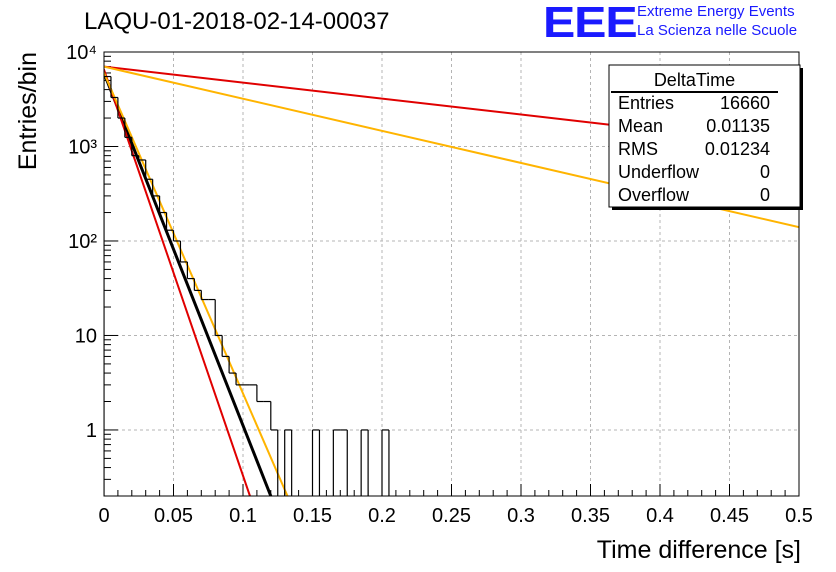 This screenshot has width=836, height=572. Describe the element at coordinates (382, 516) in the screenshot. I see `x-tick-label: 0.2` at that location.